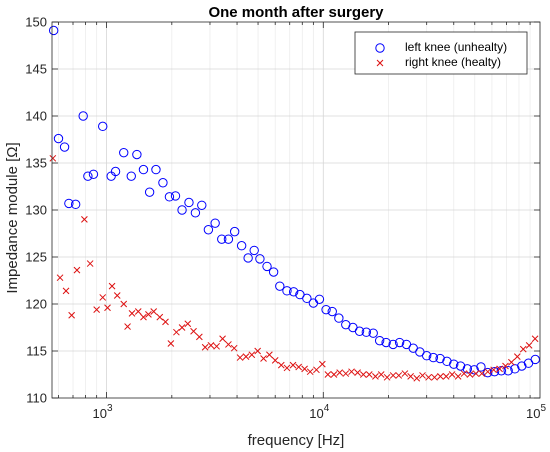 The height and width of the screenshot is (452, 550). What do you see at coordinates (36, 116) in the screenshot?
I see `y-tick-label: 140` at bounding box center [36, 116].